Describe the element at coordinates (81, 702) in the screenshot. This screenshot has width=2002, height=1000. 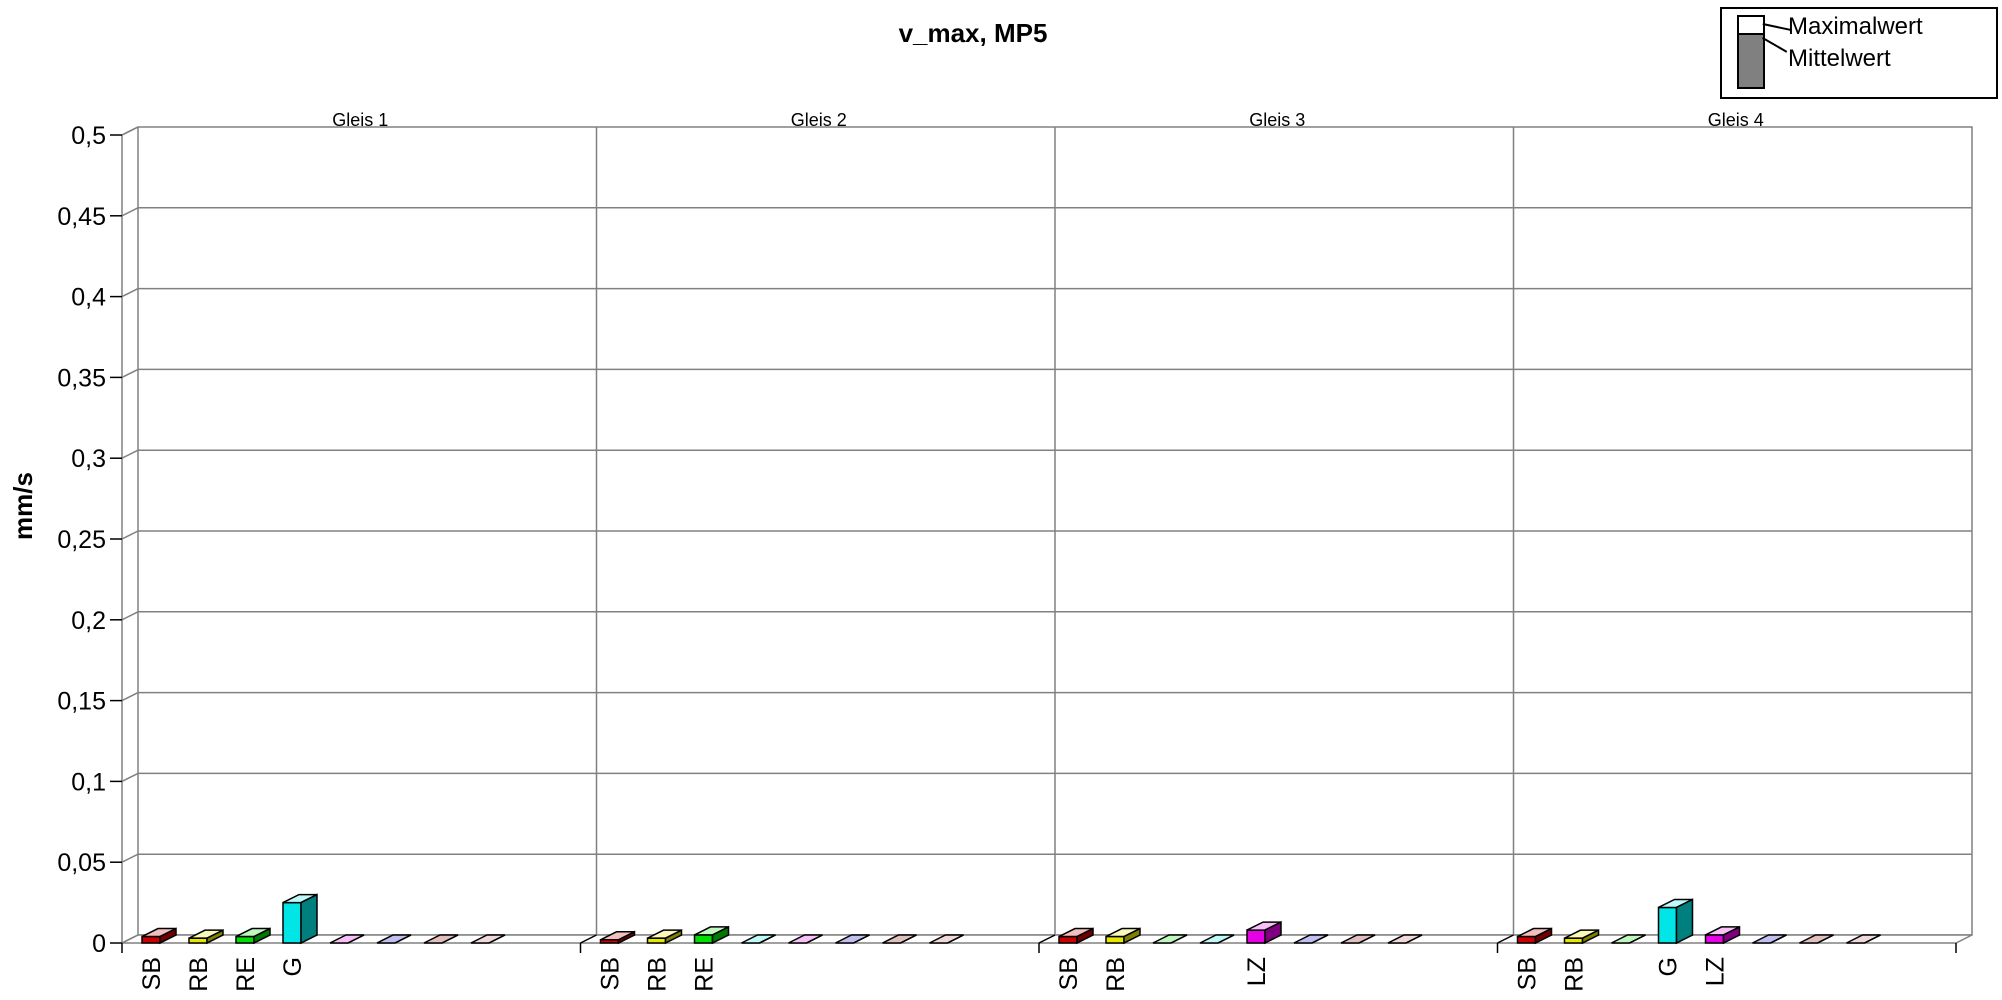
I see `y-tick-label: 0,15` at that location.